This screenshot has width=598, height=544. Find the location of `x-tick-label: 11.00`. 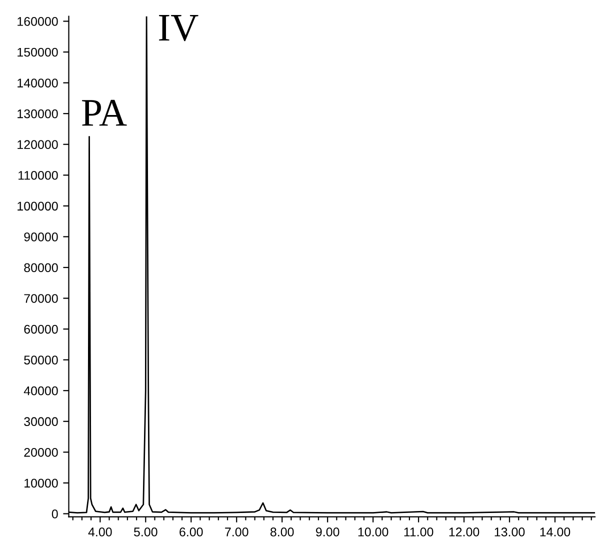

x-tick-label: 11.00 is located at coordinates (419, 532).